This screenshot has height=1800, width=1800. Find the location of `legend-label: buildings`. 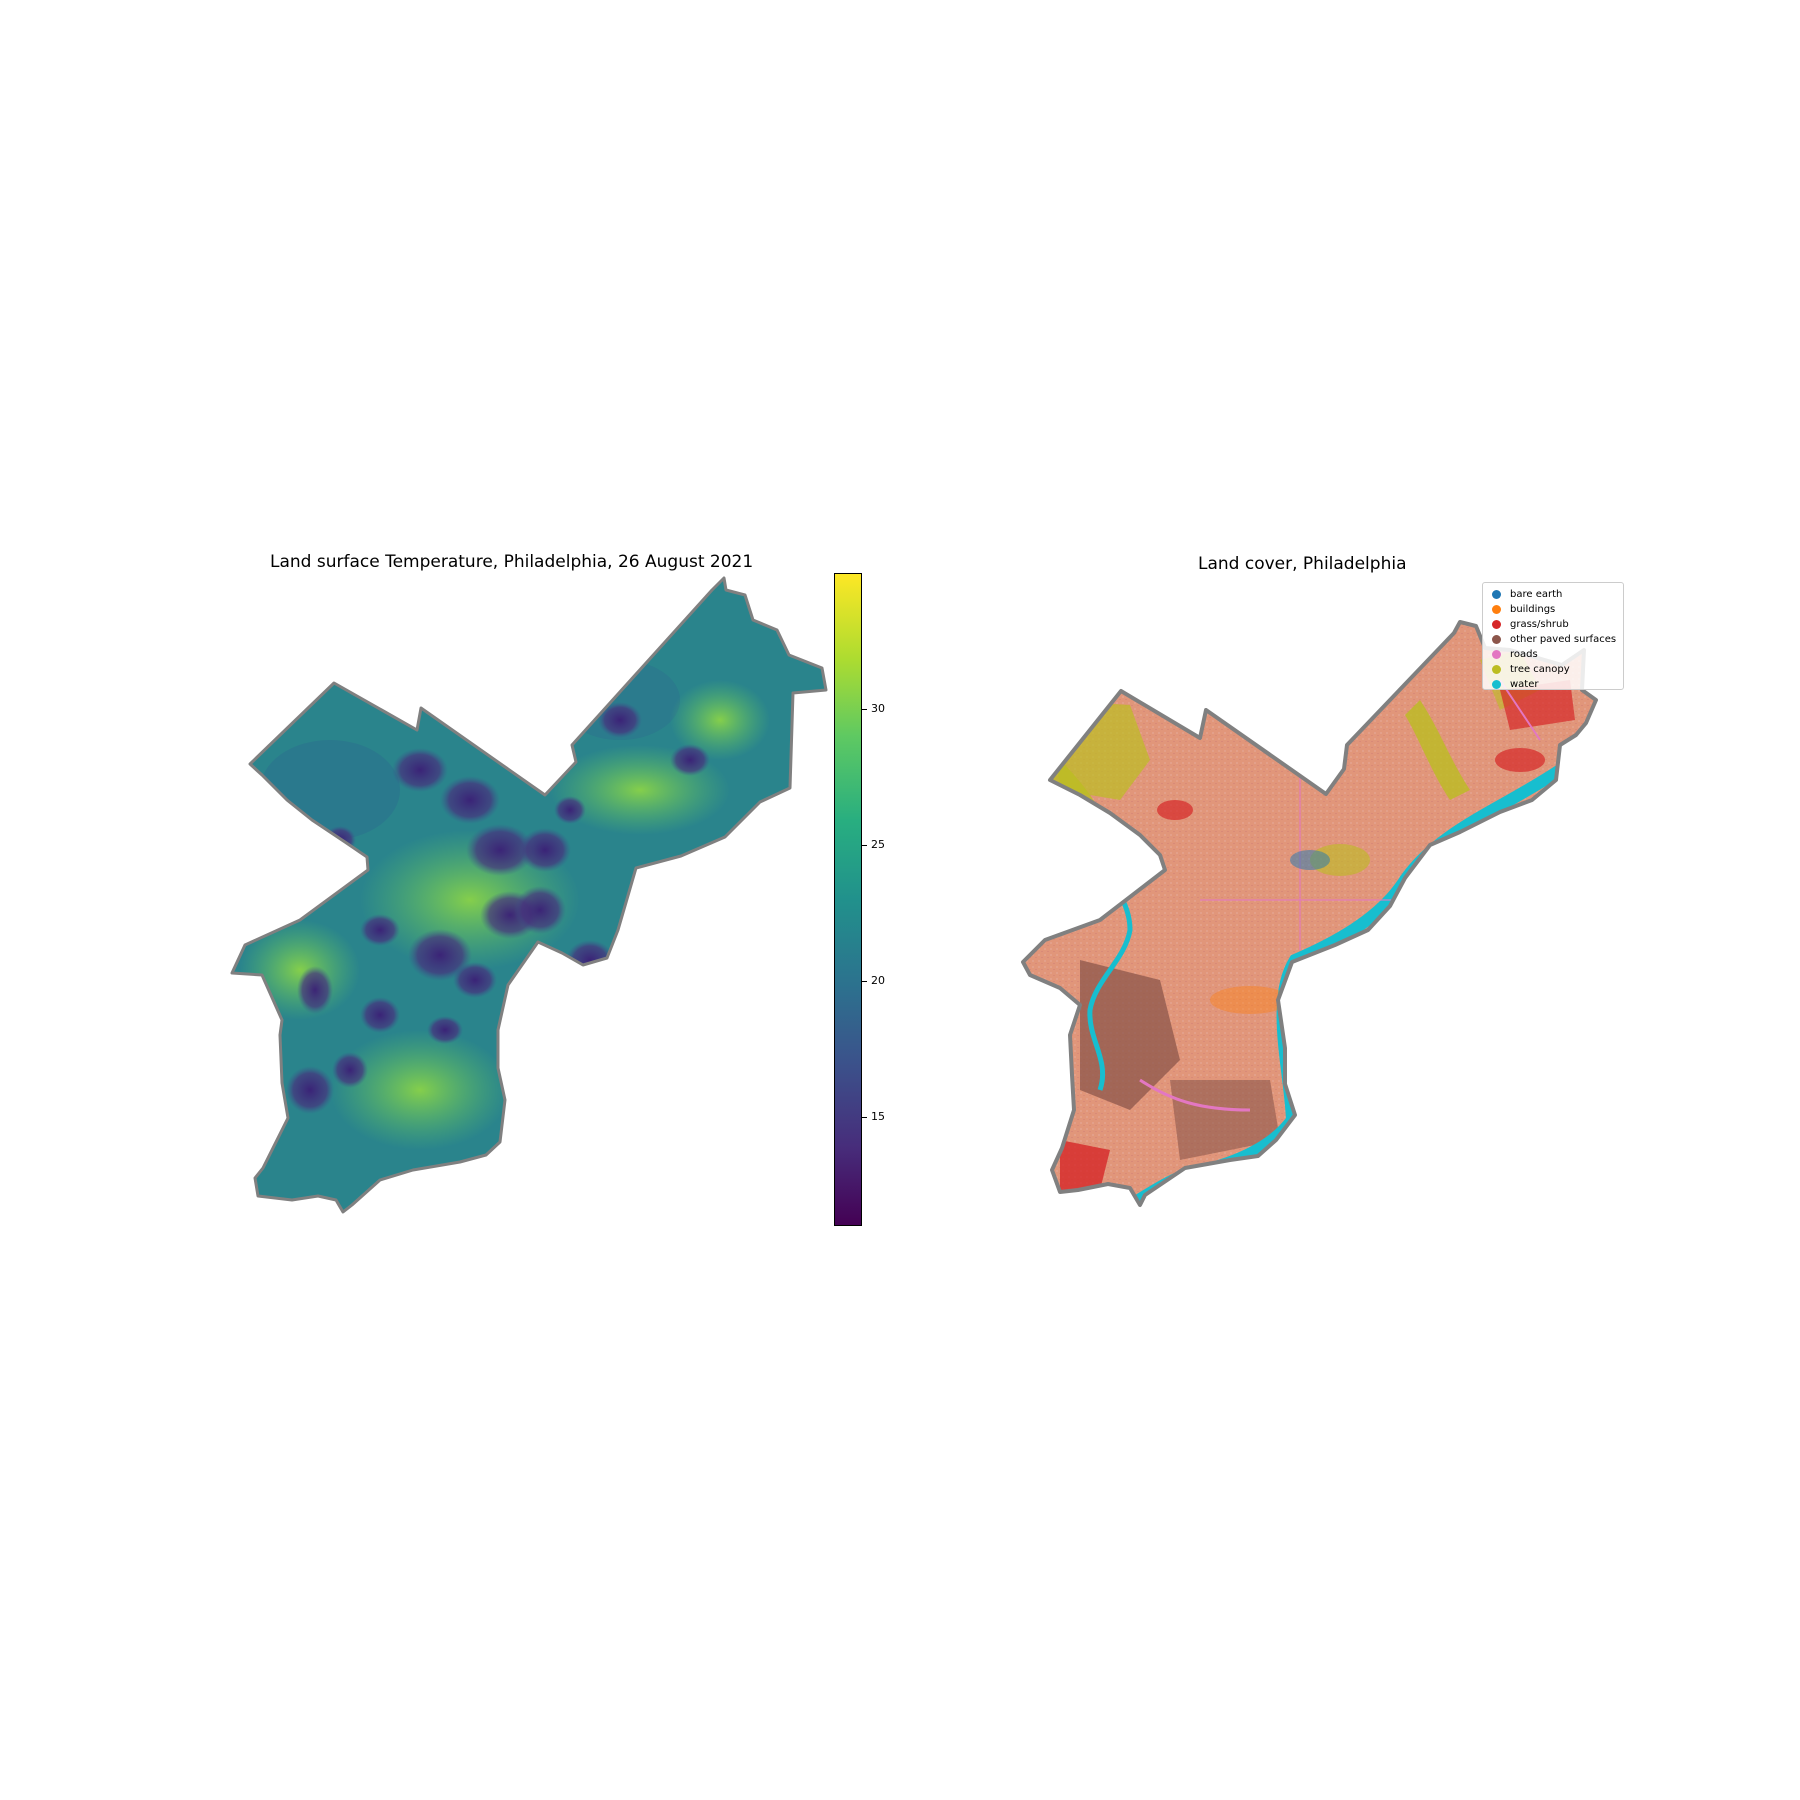

legend-label: buildings is located at coordinates (1533, 609).